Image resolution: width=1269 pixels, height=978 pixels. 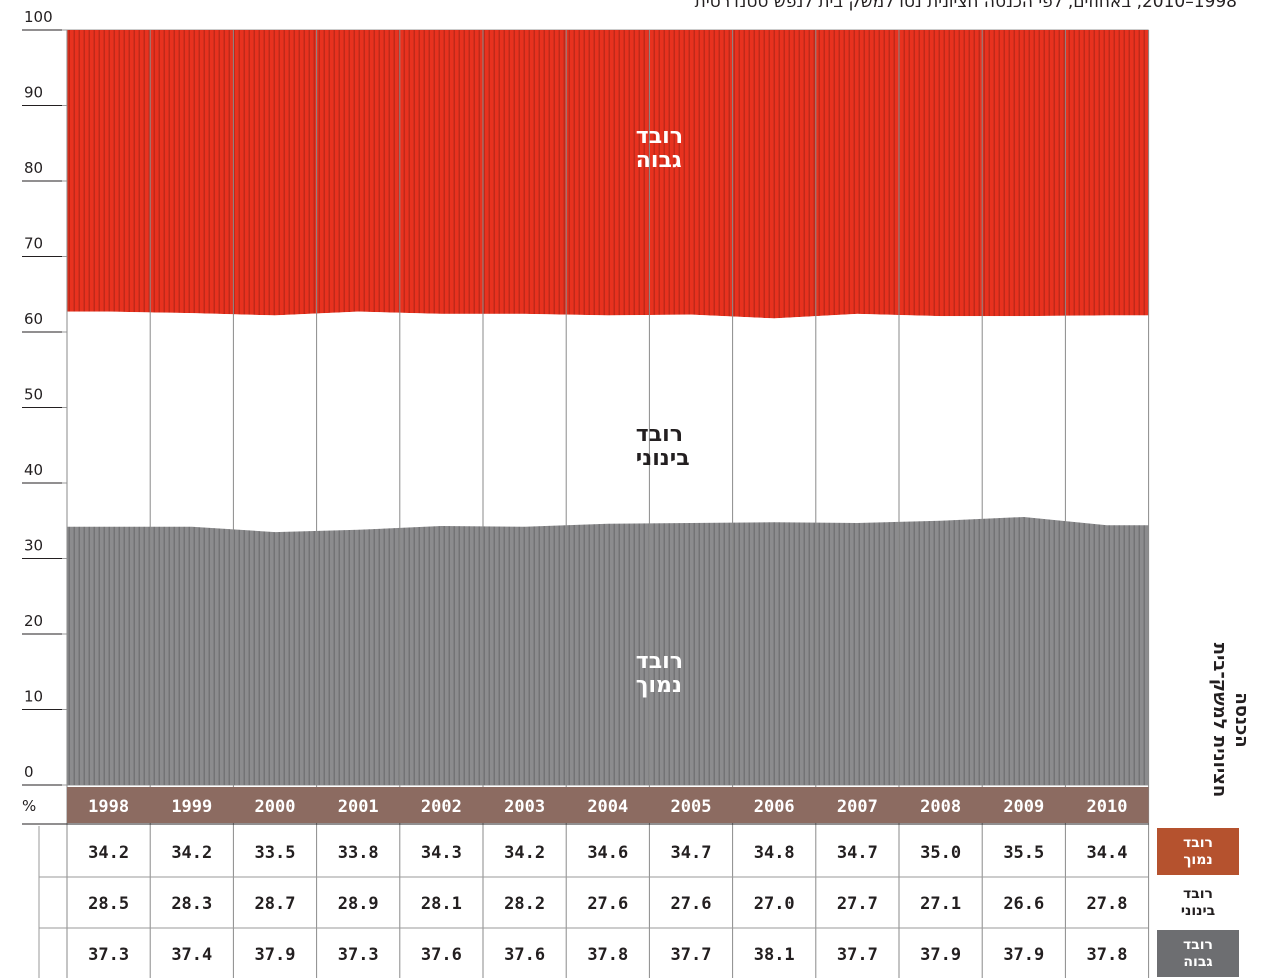 What do you see at coordinates (275, 904) in the screenshot?
I see `table-cell-middle: 28.7` at bounding box center [275, 904].